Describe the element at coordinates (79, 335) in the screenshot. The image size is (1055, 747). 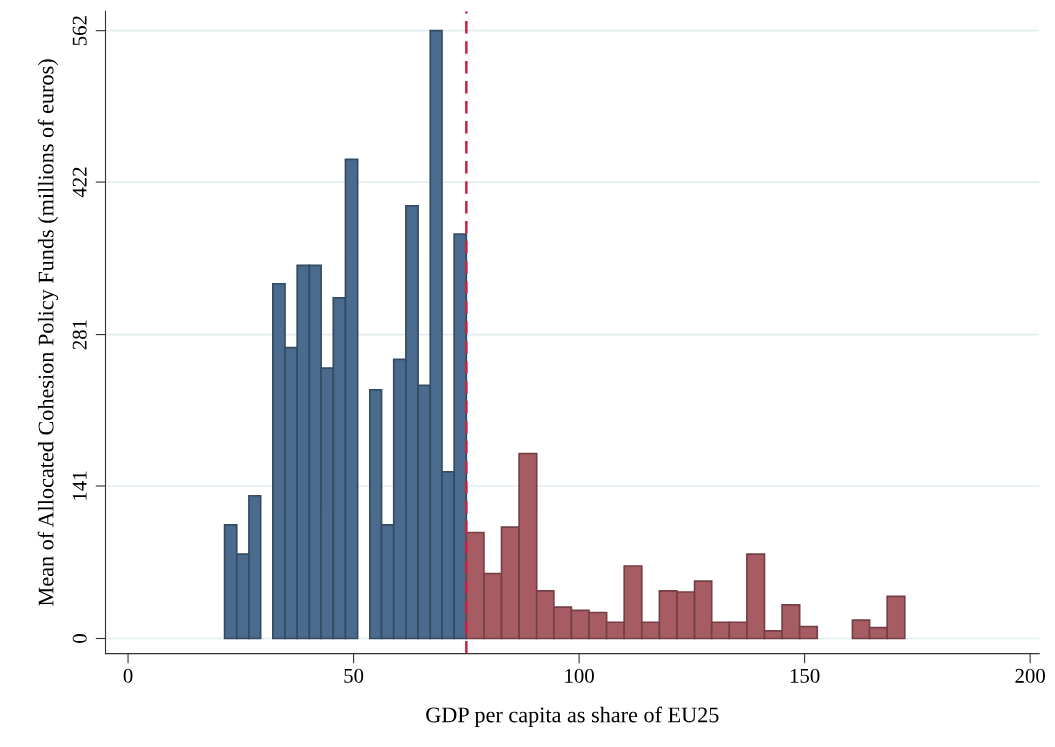
I see `y-tick-label: 281` at that location.